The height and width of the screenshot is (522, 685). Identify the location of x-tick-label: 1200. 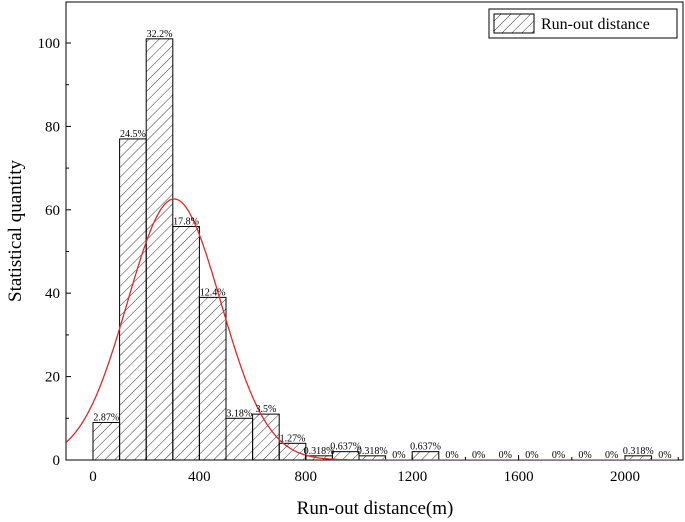
(412, 477).